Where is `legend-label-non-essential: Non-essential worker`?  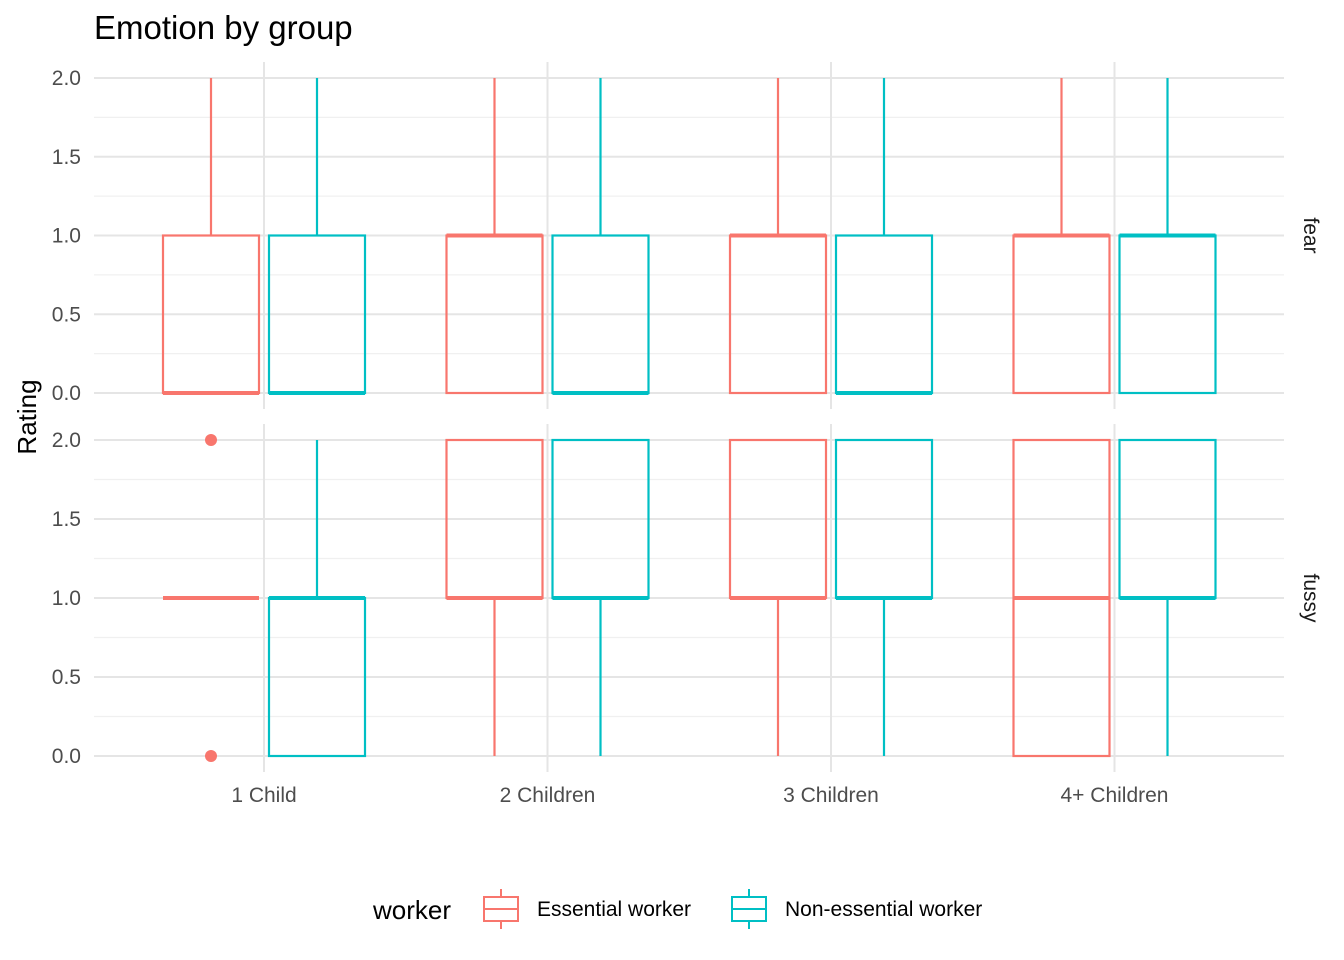
legend-label-non-essential: Non-essential worker is located at coordinates (883, 909).